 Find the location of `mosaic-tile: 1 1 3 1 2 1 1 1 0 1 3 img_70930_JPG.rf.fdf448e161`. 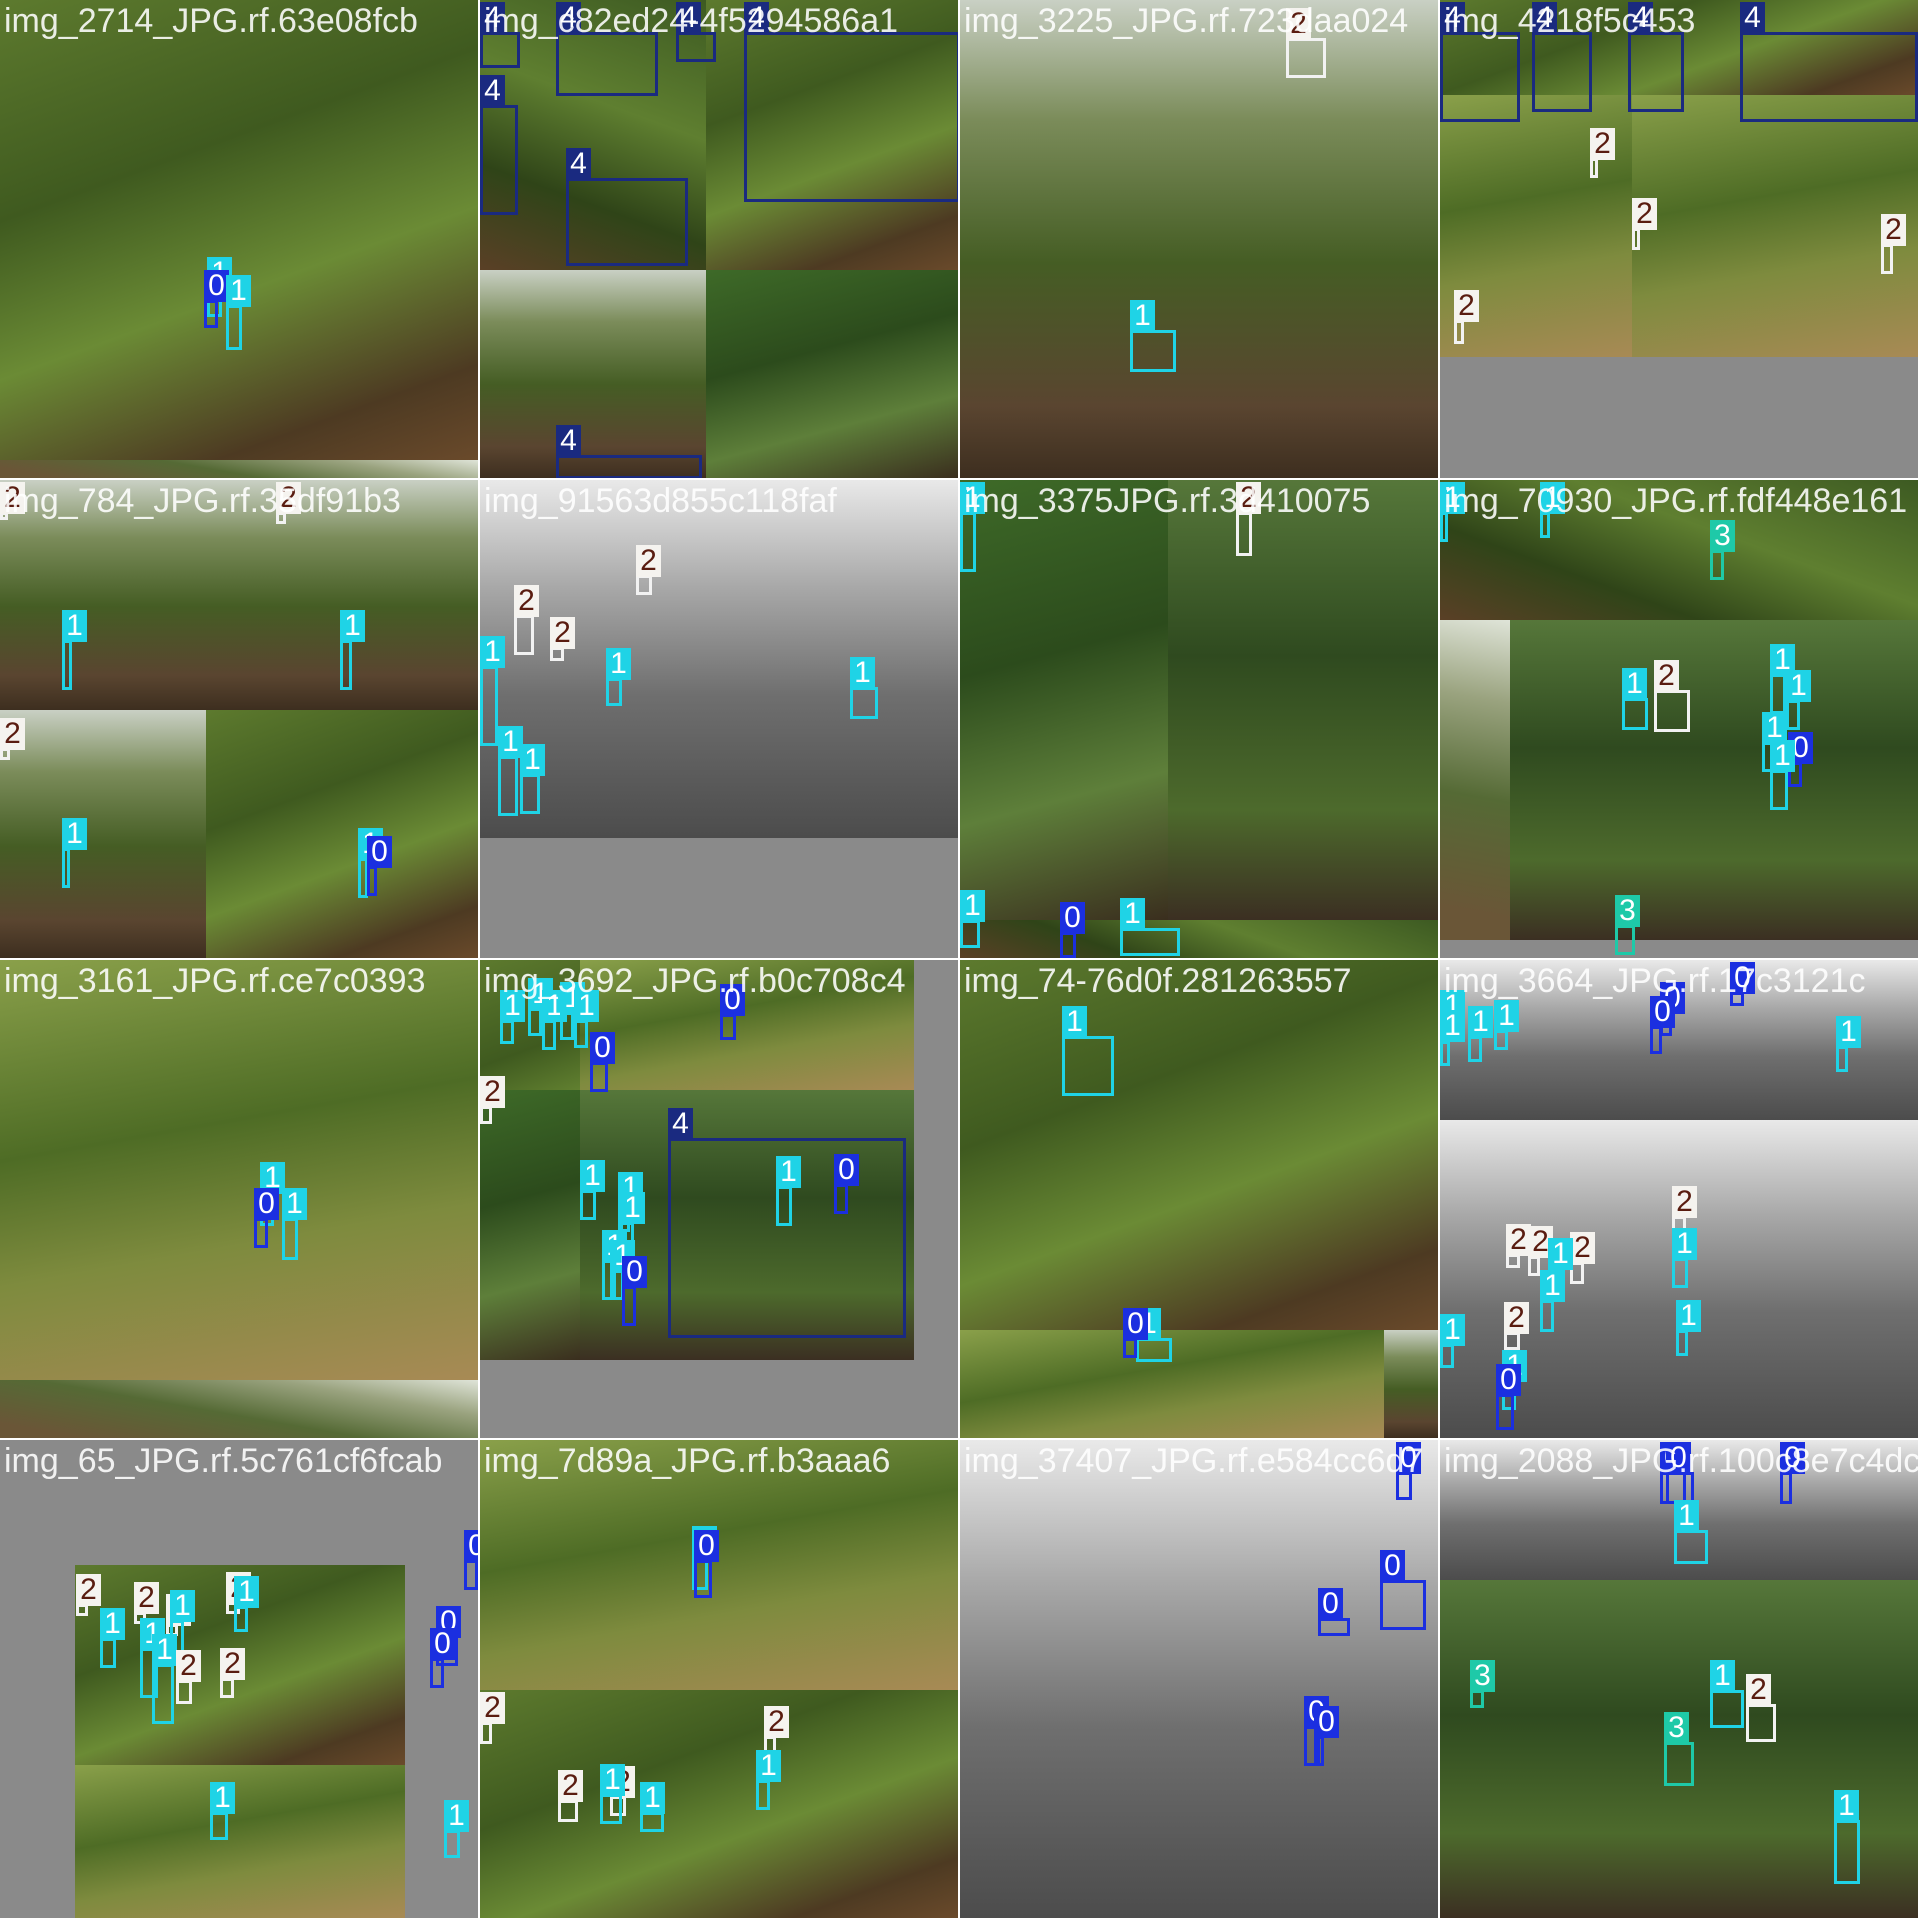

mosaic-tile: 1 1 3 1 2 1 1 1 0 1 3 img_70930_JPG.rf.fdf448e161 is located at coordinates (1679, 719).